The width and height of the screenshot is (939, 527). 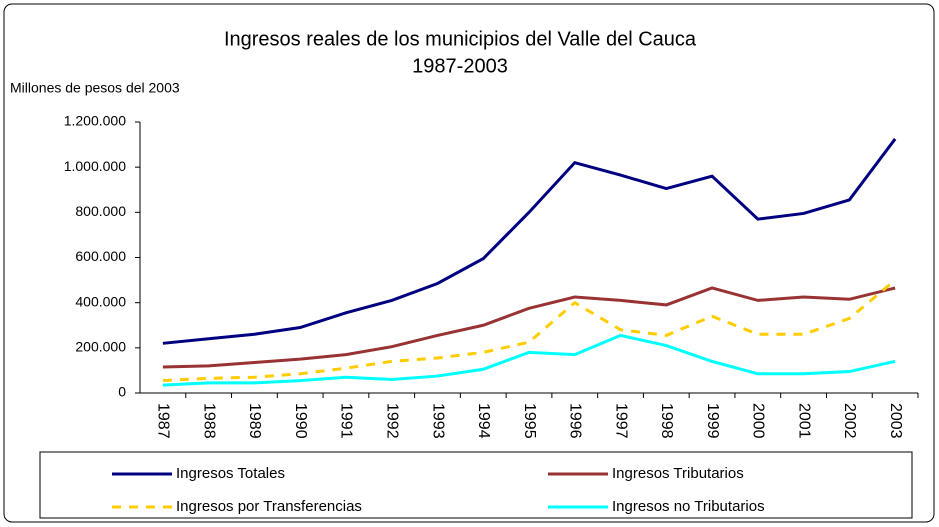 I want to click on chart-subtitle: 1987-2003, so click(x=460, y=66).